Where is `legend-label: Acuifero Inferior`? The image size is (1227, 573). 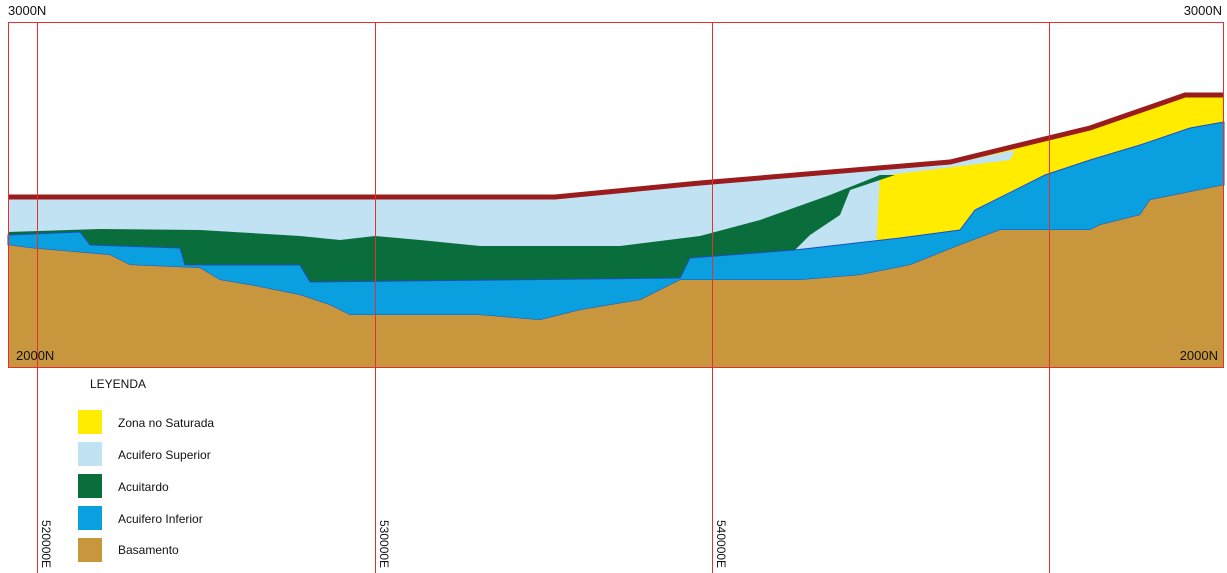 legend-label: Acuifero Inferior is located at coordinates (160, 519).